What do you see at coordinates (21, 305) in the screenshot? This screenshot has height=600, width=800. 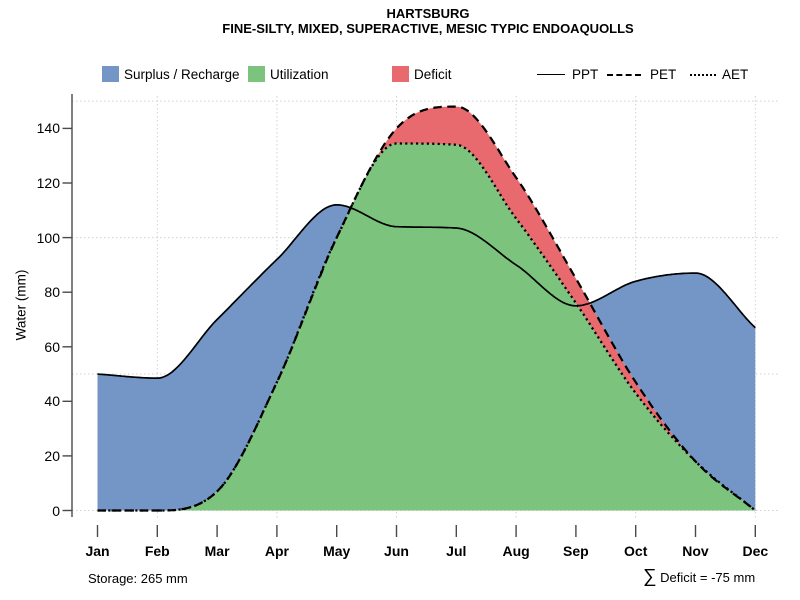 I see `y-axis-title: Water (mm)` at bounding box center [21, 305].